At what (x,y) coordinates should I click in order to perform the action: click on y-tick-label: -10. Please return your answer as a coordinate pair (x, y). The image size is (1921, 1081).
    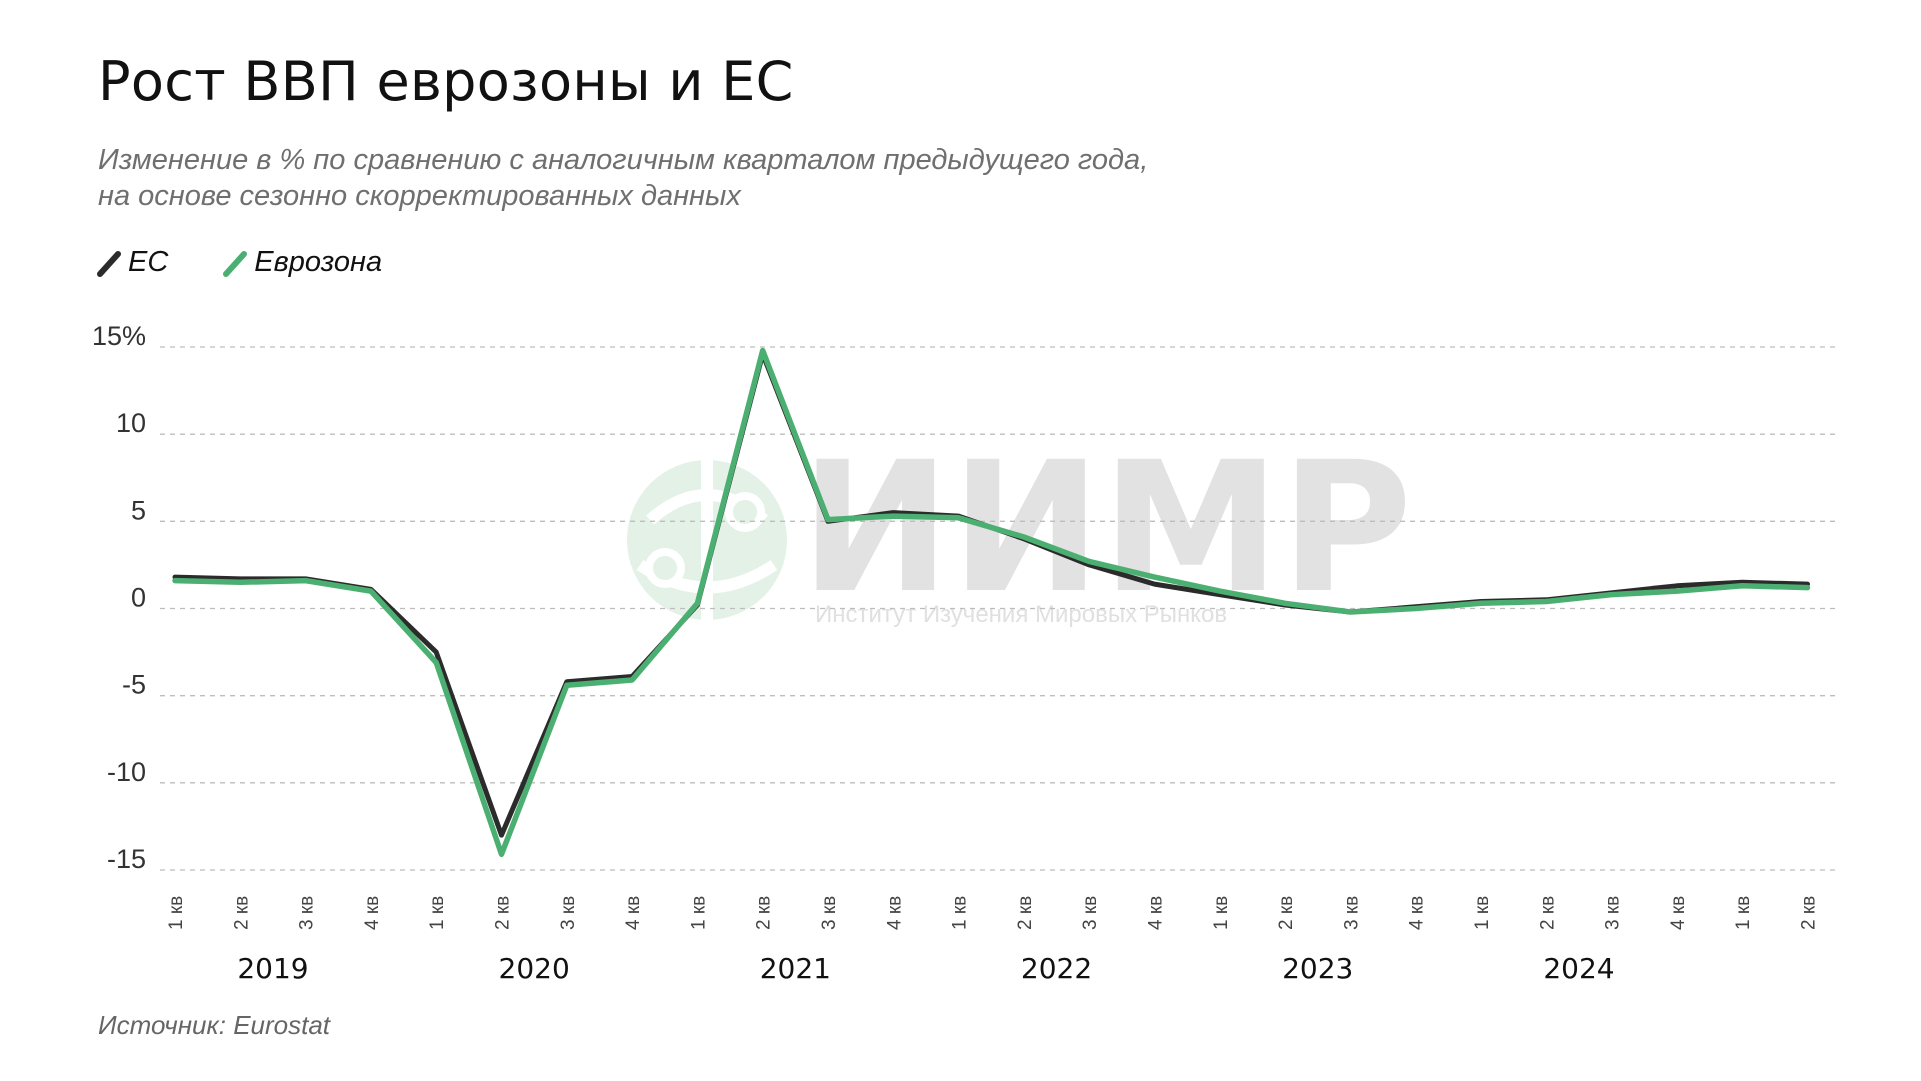
    Looking at the image, I should click on (126, 772).